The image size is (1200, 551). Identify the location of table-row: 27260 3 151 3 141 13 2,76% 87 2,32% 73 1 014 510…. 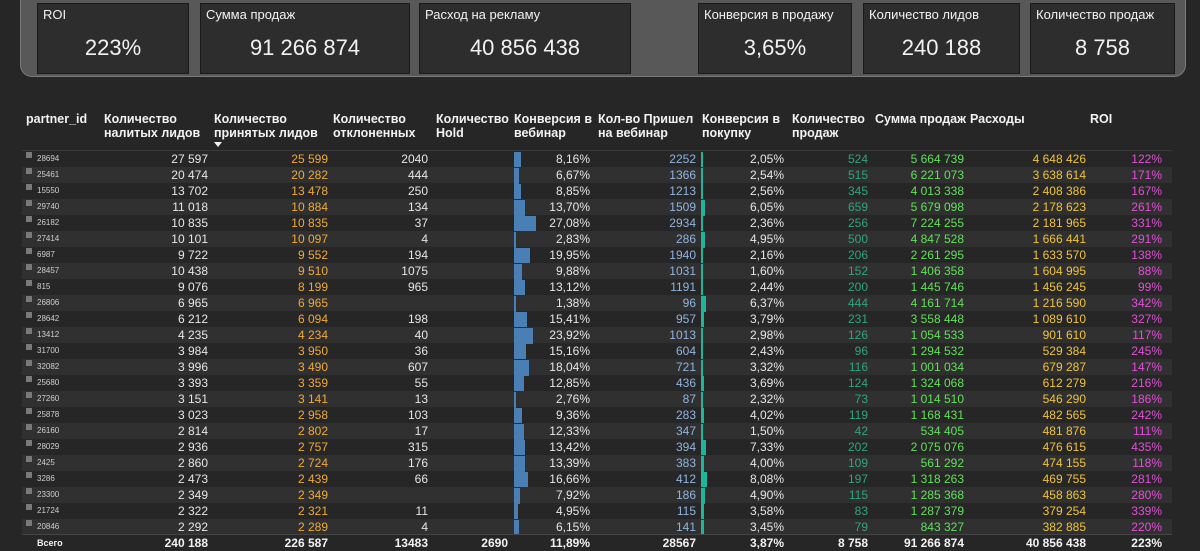
(597, 399).